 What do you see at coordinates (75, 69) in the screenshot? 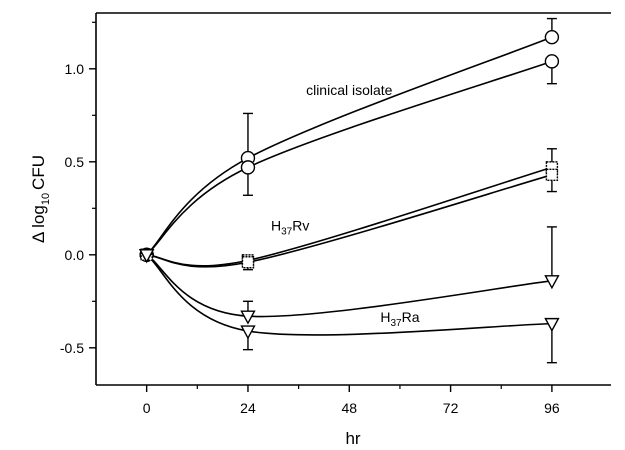
I see `y-tick-label: 1.0` at bounding box center [75, 69].